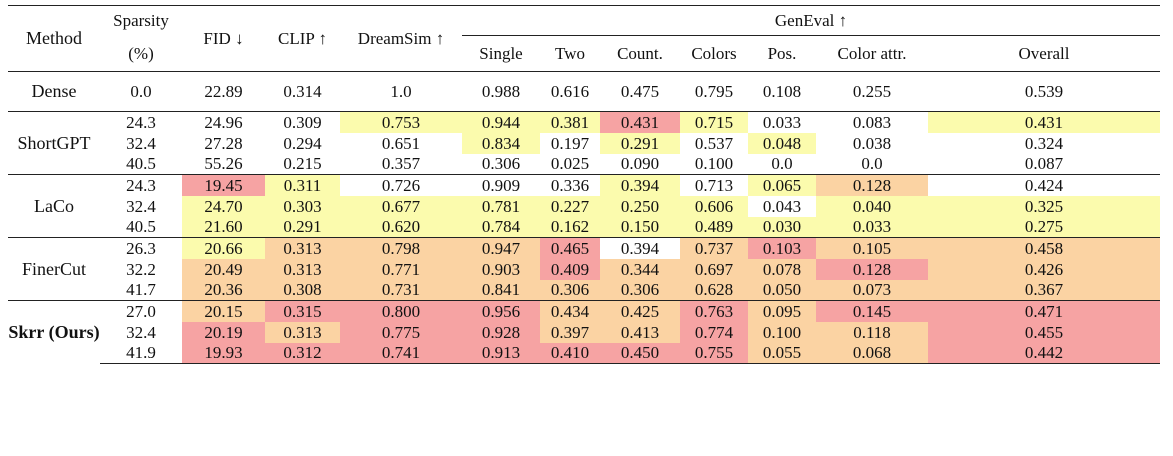 This screenshot has height=456, width=1173. Describe the element at coordinates (570, 122) in the screenshot. I see `cell: 0.381` at that location.